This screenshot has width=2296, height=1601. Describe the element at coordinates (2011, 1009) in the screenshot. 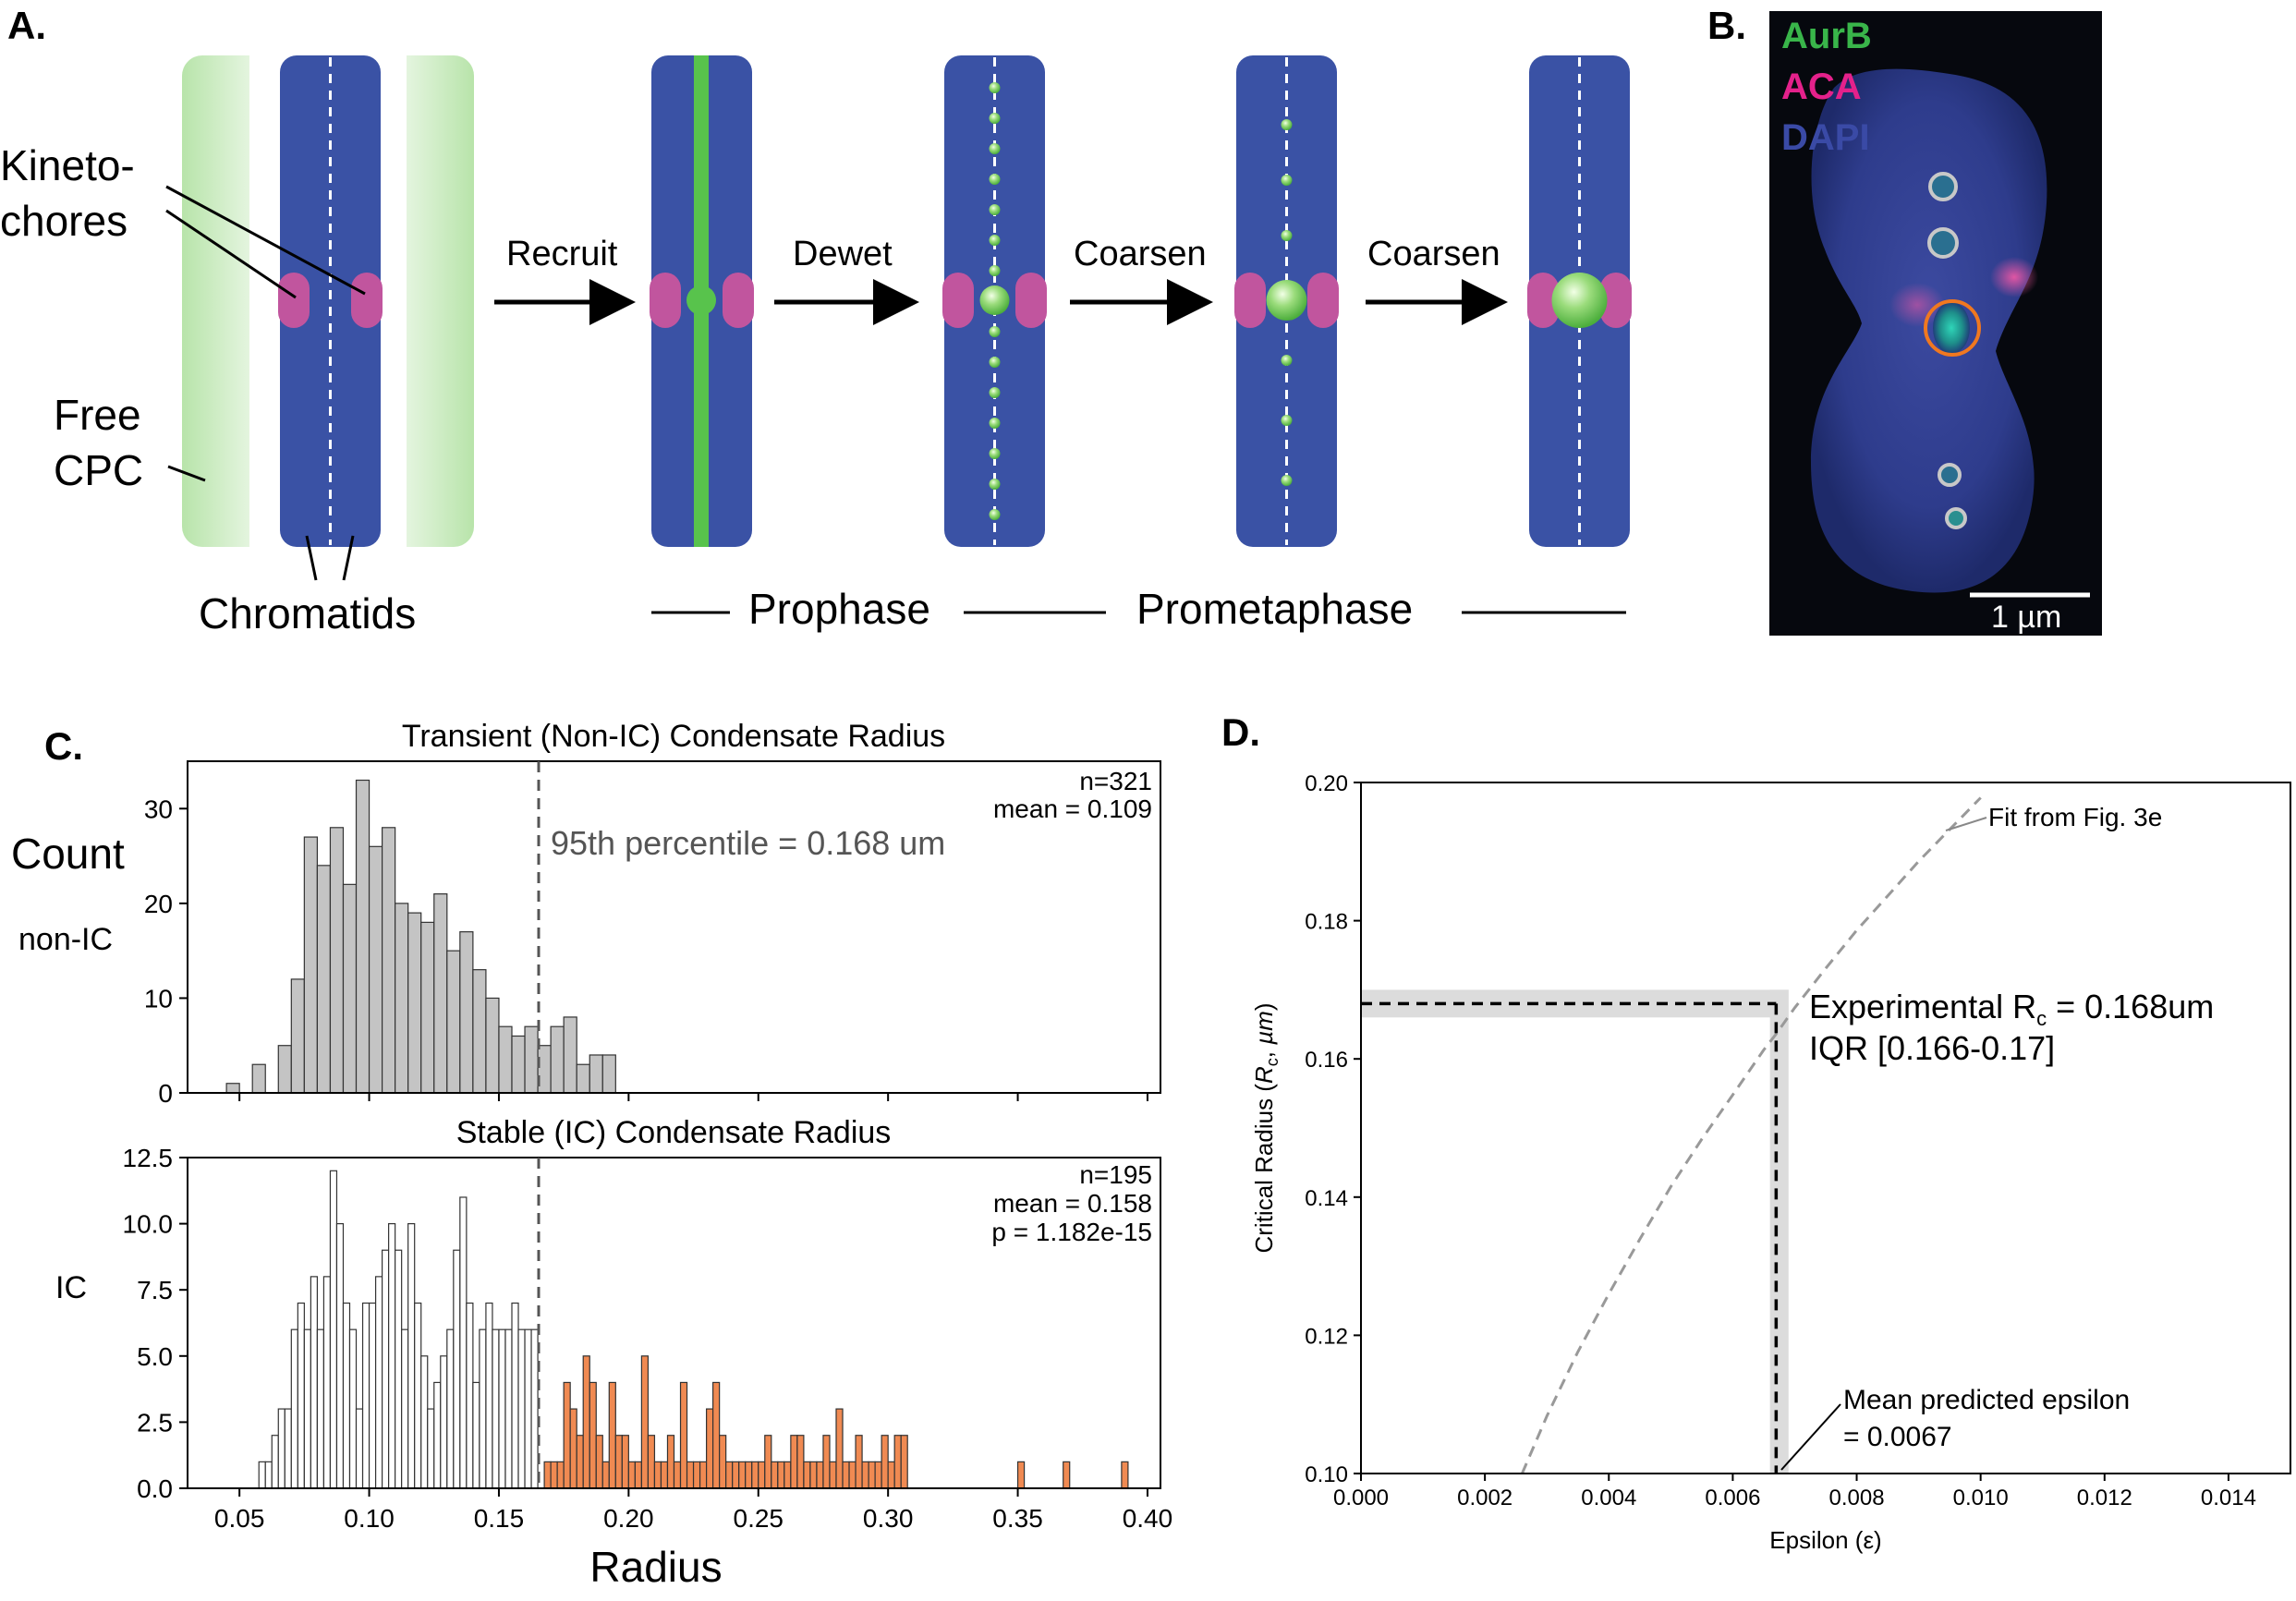

I see `annotation-experimental-rc: Experimental Rc = 0.168um` at that location.